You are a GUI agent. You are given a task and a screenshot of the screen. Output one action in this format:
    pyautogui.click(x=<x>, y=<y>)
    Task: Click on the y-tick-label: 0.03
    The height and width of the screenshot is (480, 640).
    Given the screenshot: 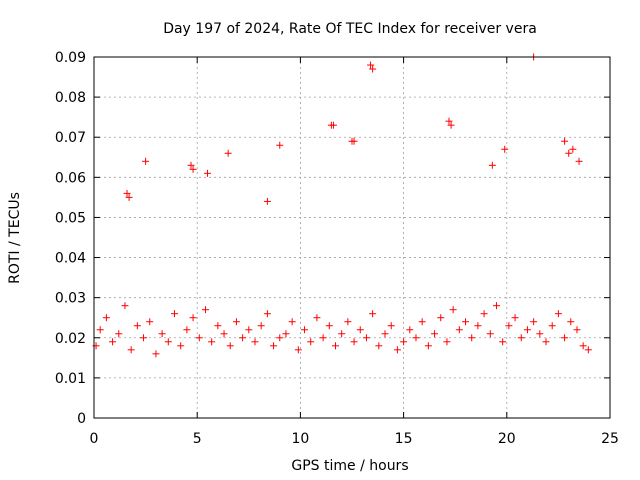 What is the action you would take?
    pyautogui.click(x=70, y=299)
    